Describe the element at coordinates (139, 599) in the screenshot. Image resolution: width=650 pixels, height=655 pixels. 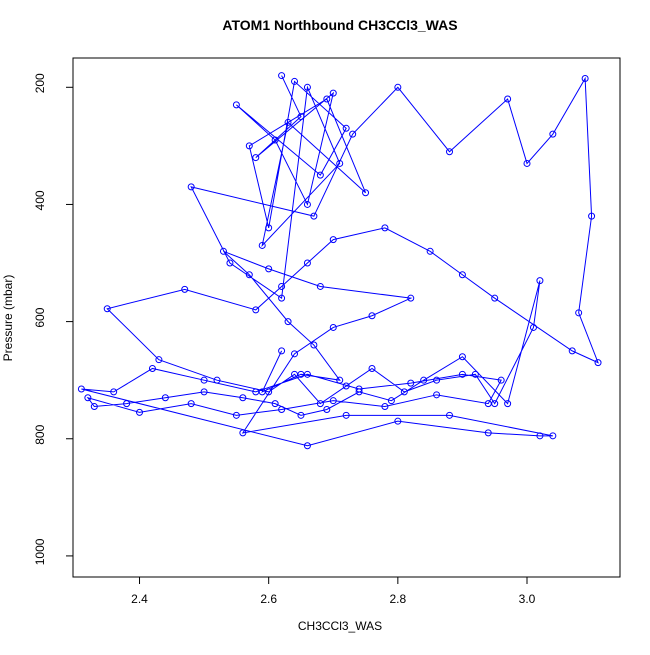
I see `x-tick-label: 2.4` at that location.